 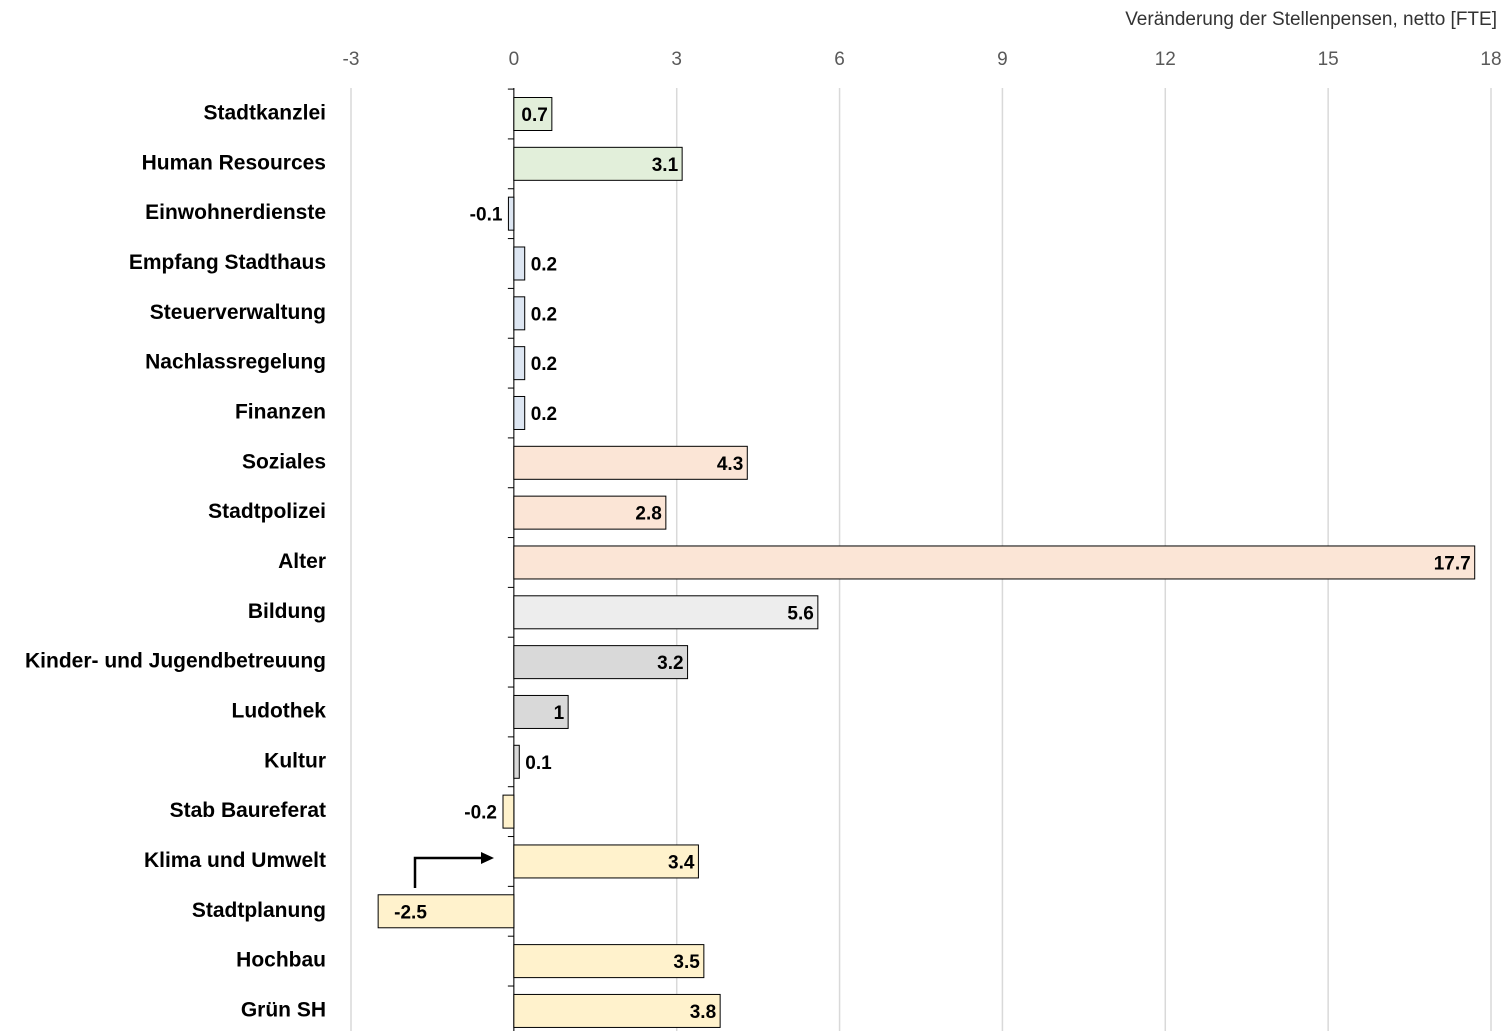 I want to click on category-label: Stadtpolizei, so click(x=267, y=511).